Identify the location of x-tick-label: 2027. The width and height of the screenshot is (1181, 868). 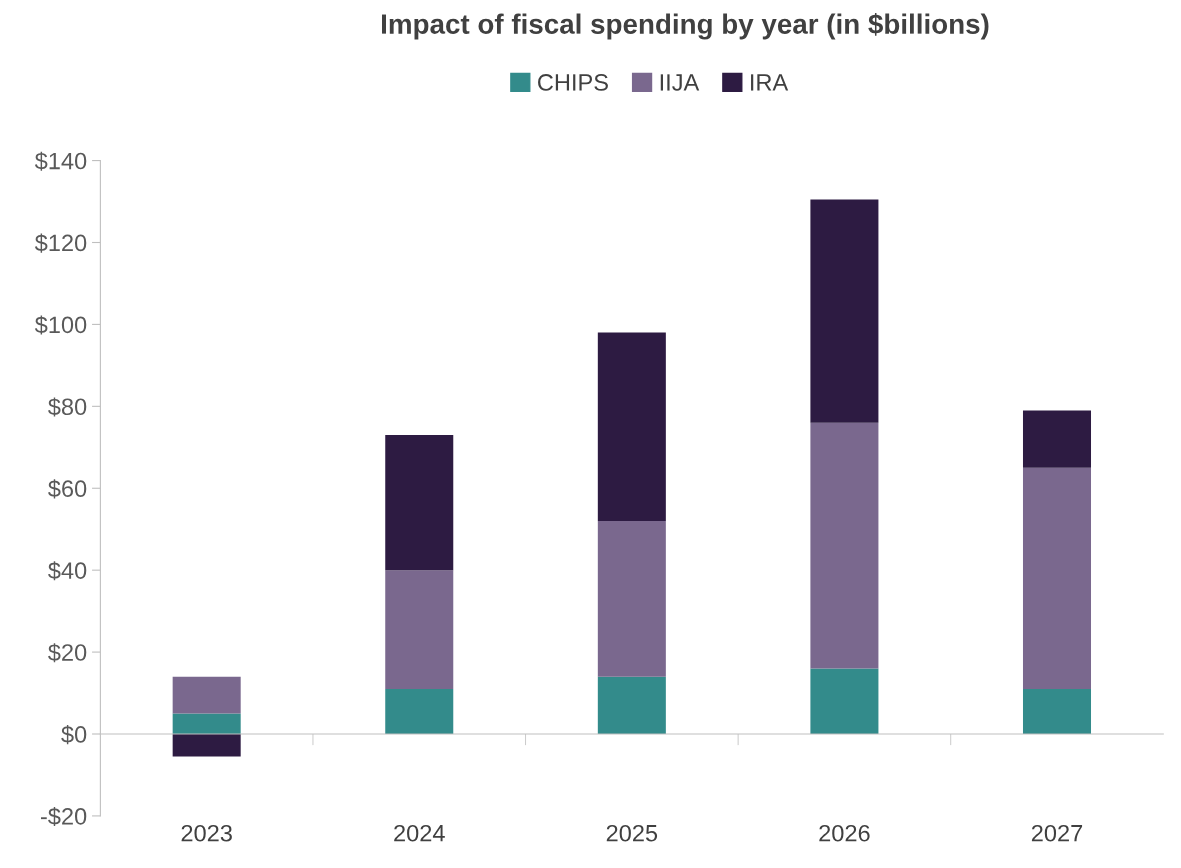
(1057, 833).